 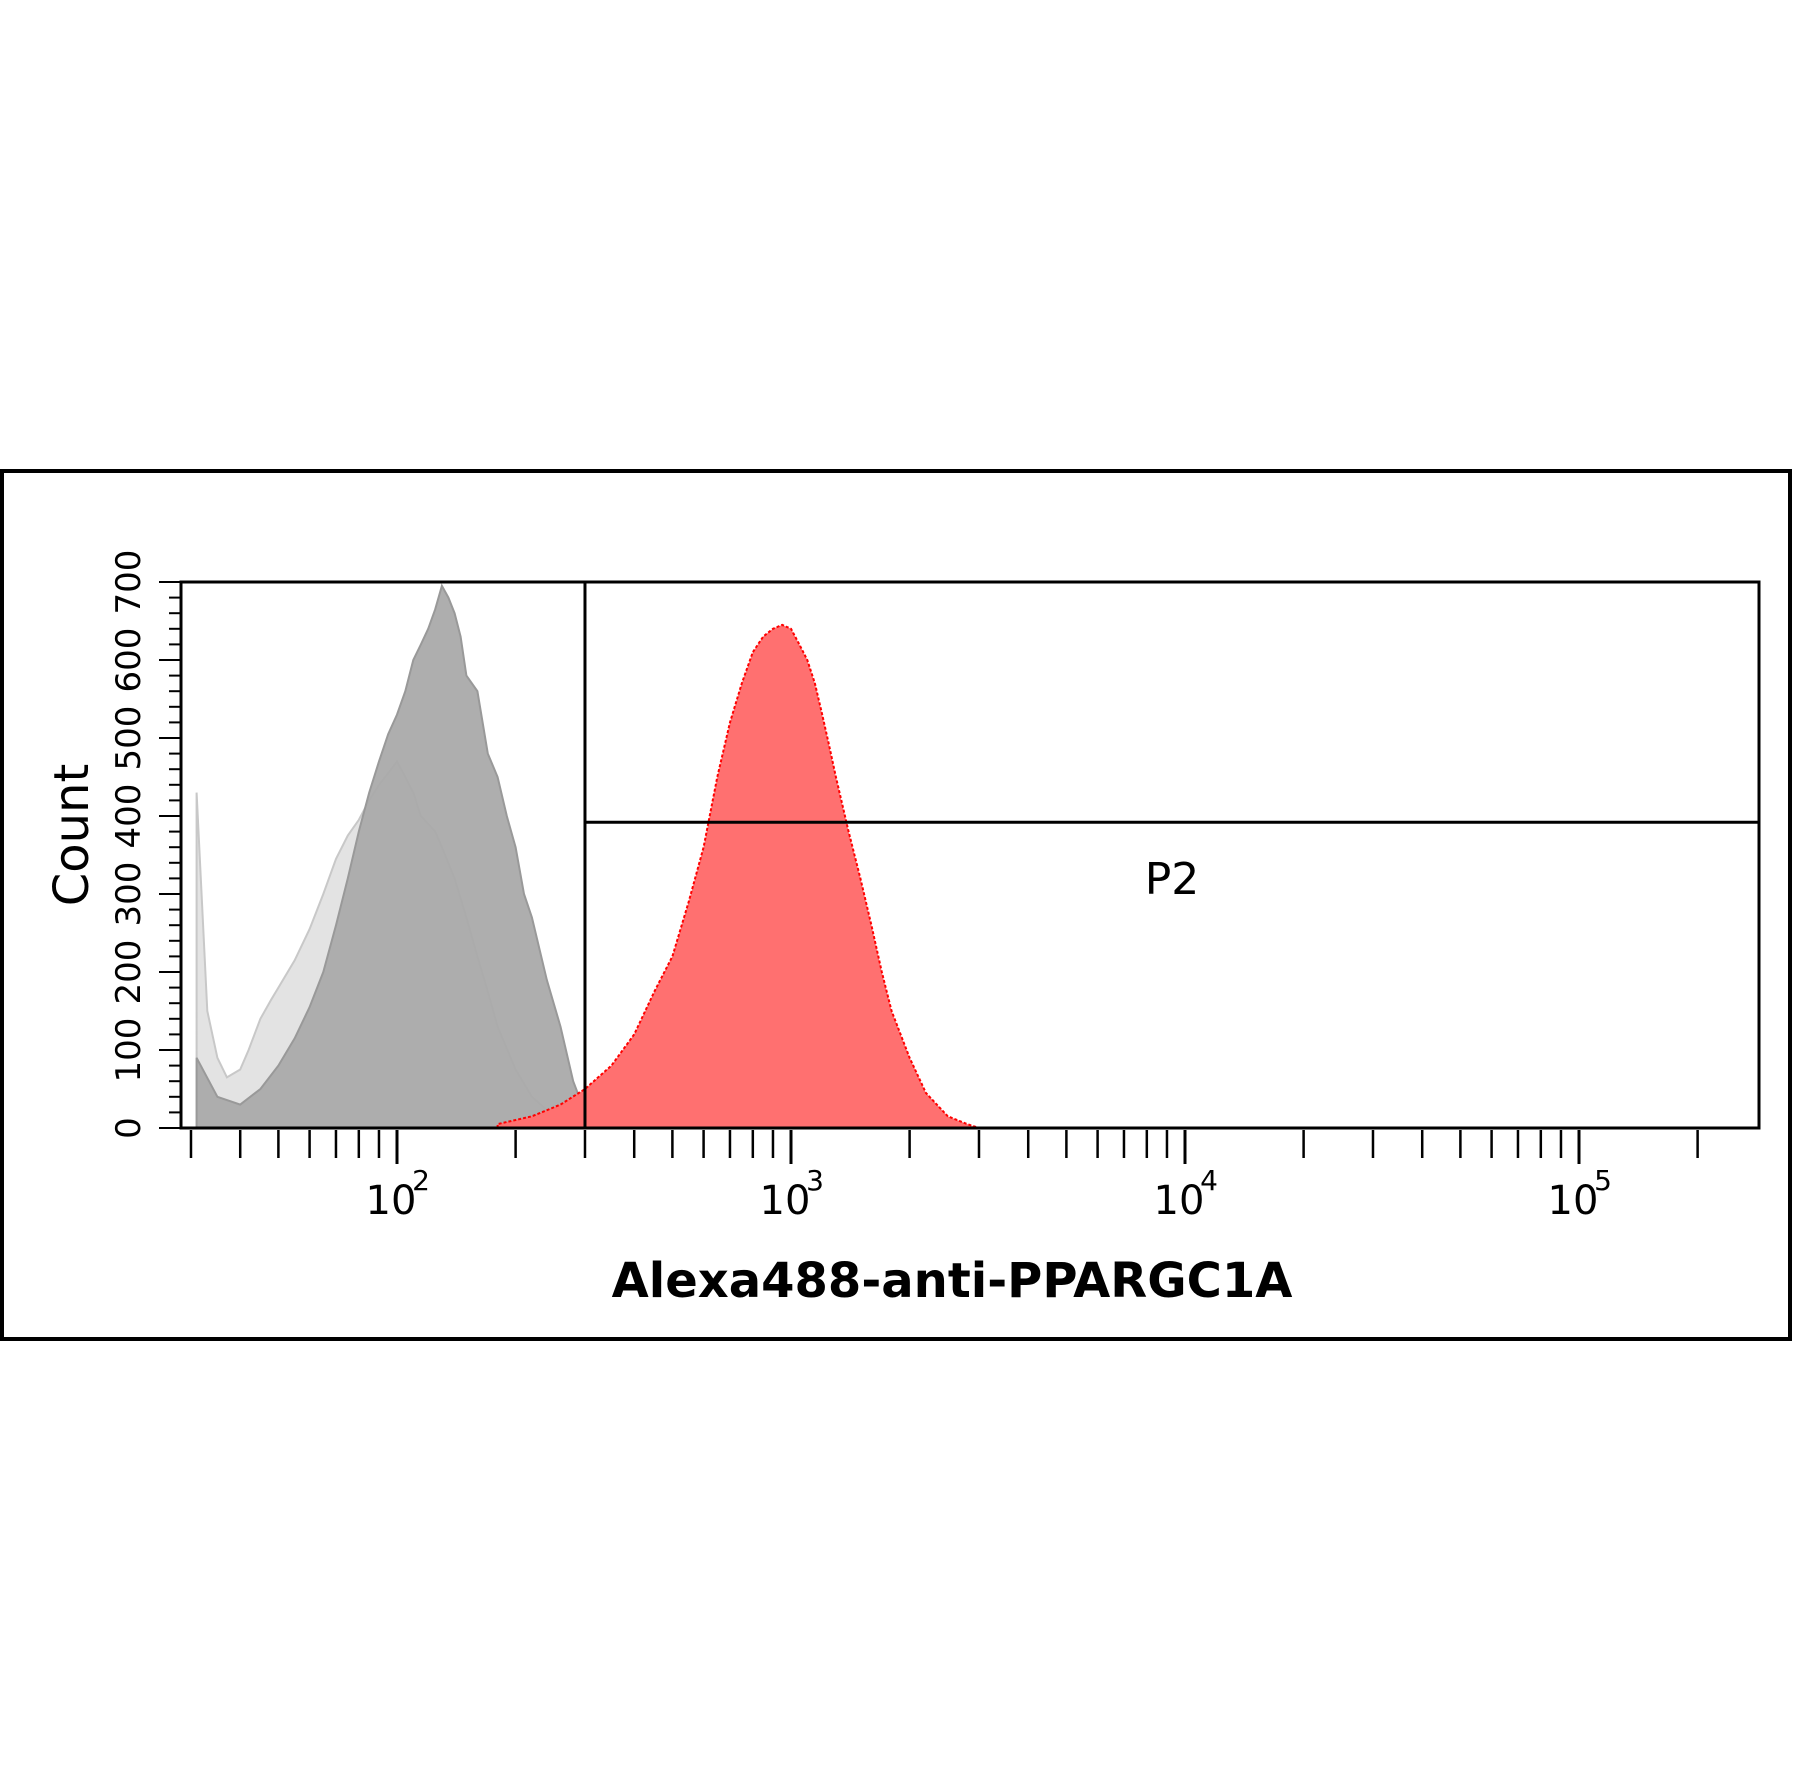 What do you see at coordinates (129, 894) in the screenshot?
I see `y-tick-label: 300` at bounding box center [129, 894].